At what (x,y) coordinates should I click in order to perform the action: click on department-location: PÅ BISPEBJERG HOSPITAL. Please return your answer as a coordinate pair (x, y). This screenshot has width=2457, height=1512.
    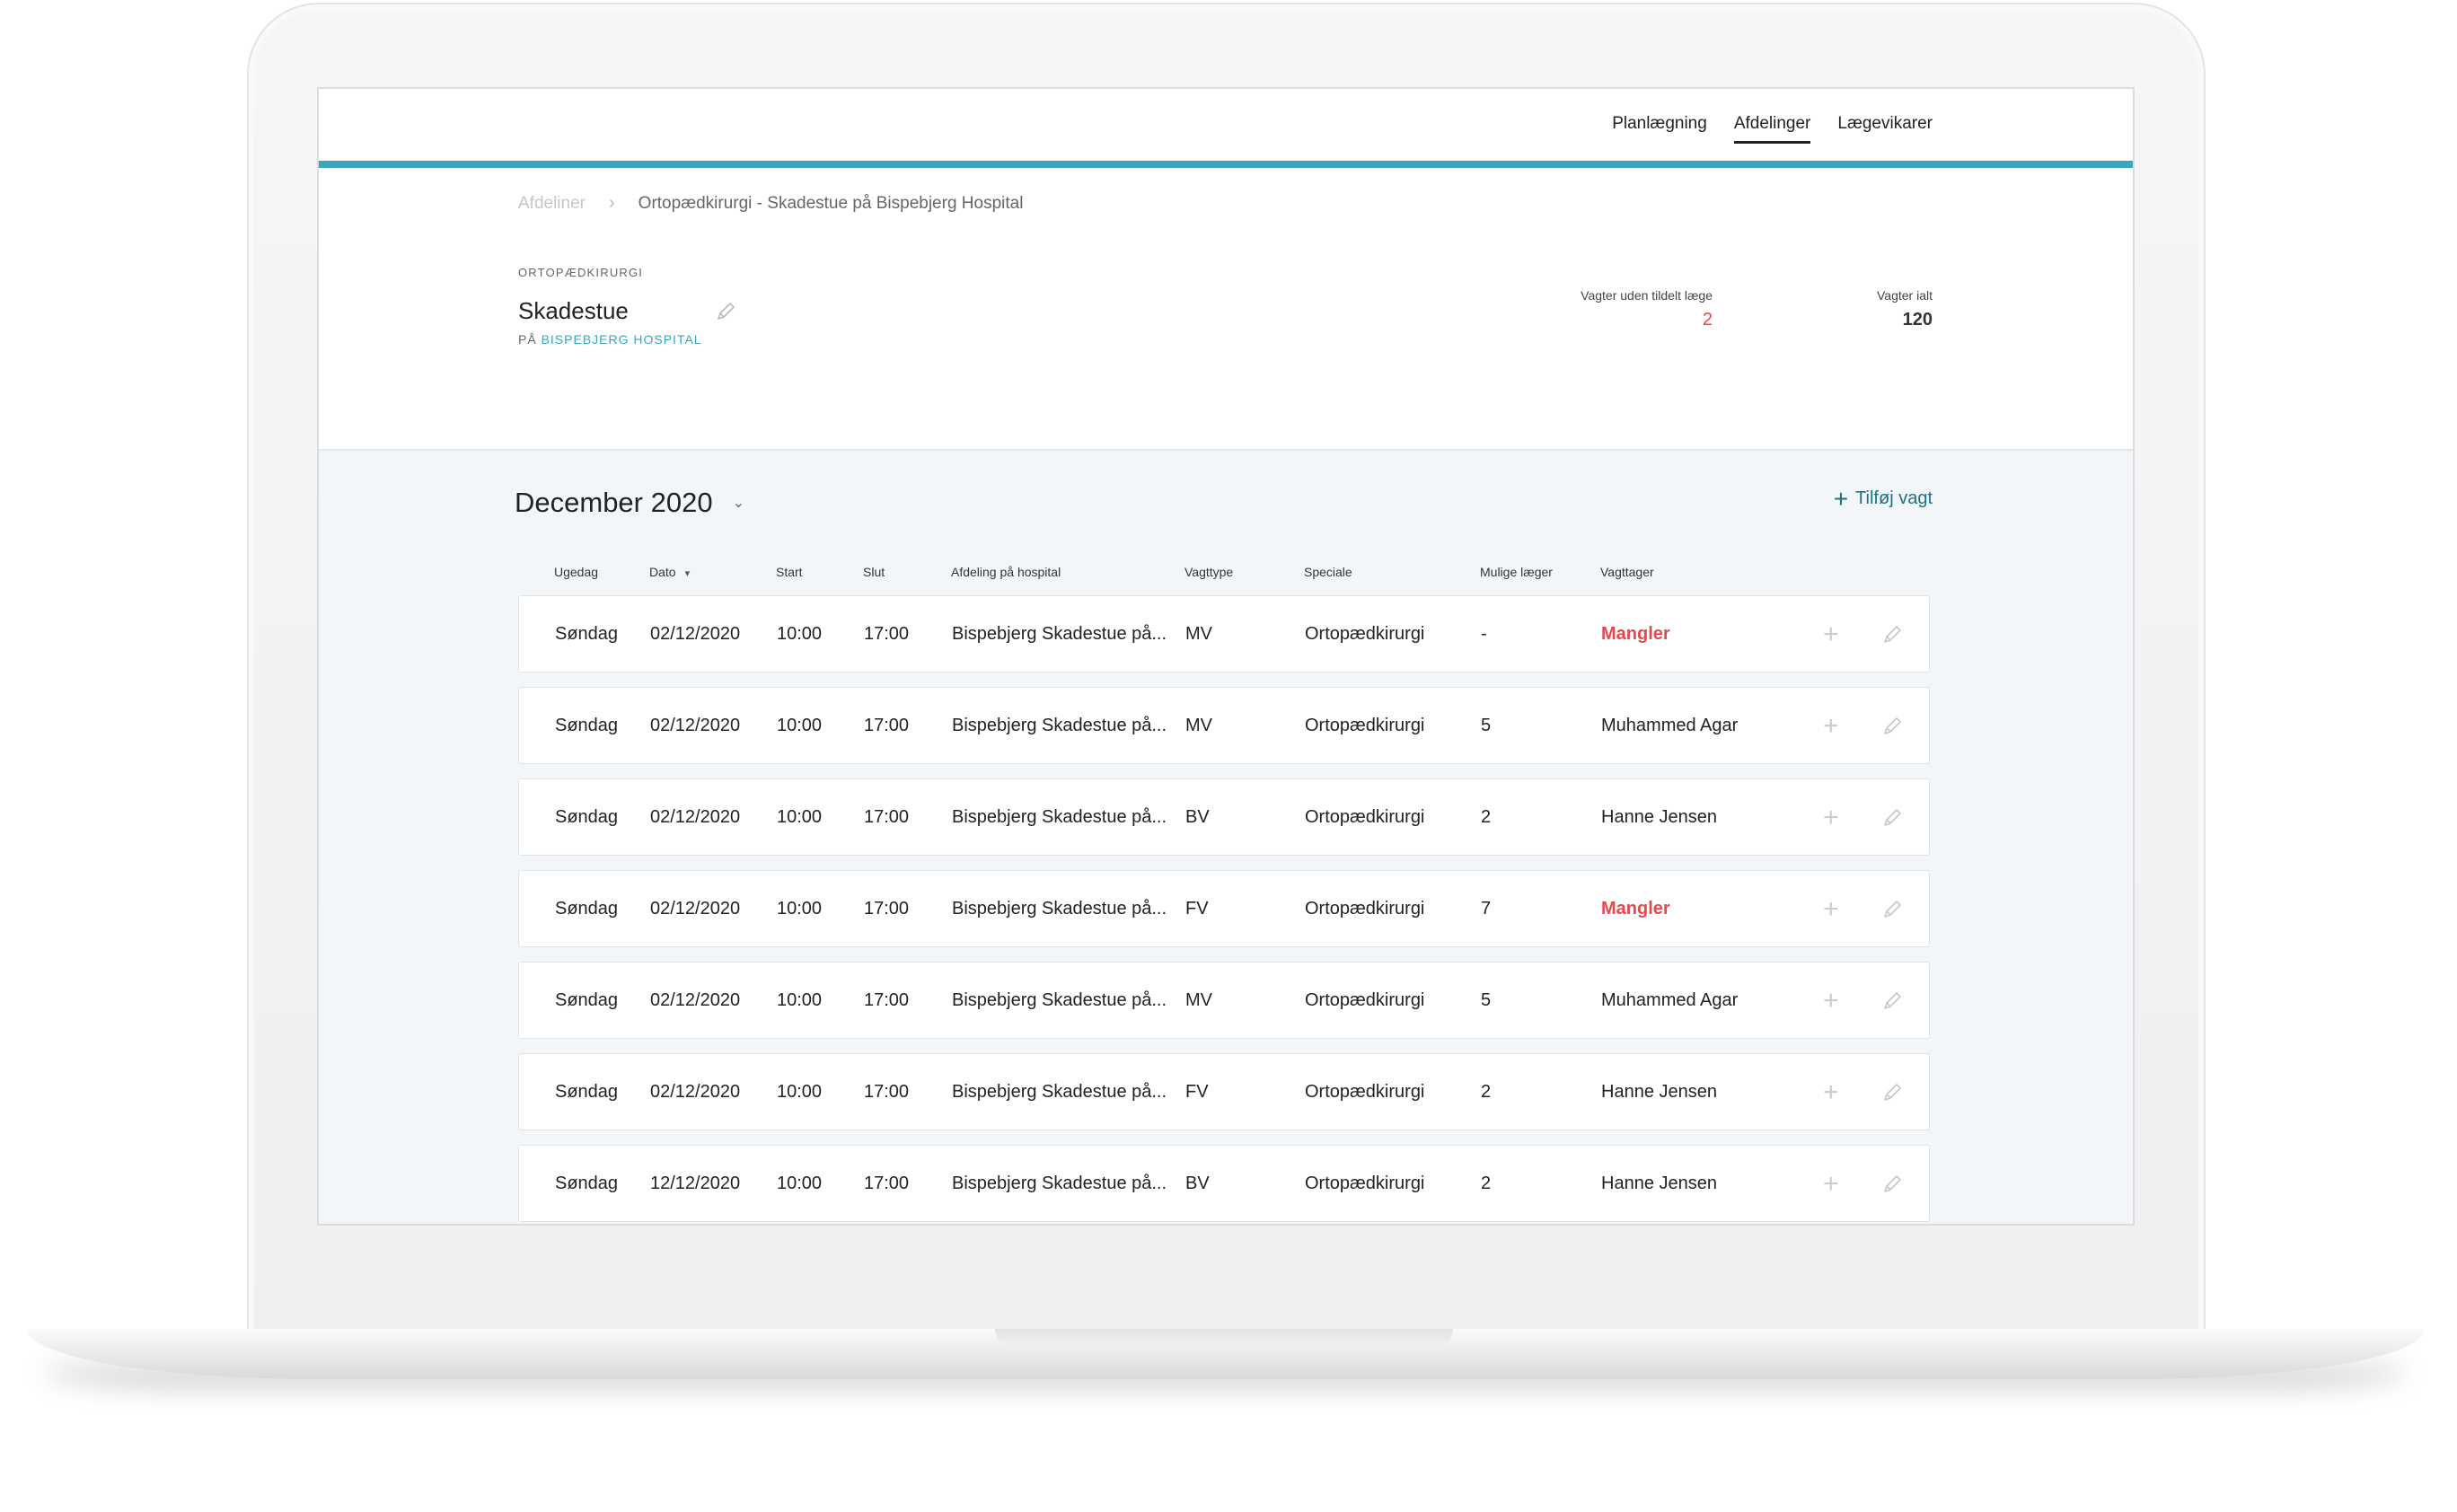
    Looking at the image, I should click on (610, 339).